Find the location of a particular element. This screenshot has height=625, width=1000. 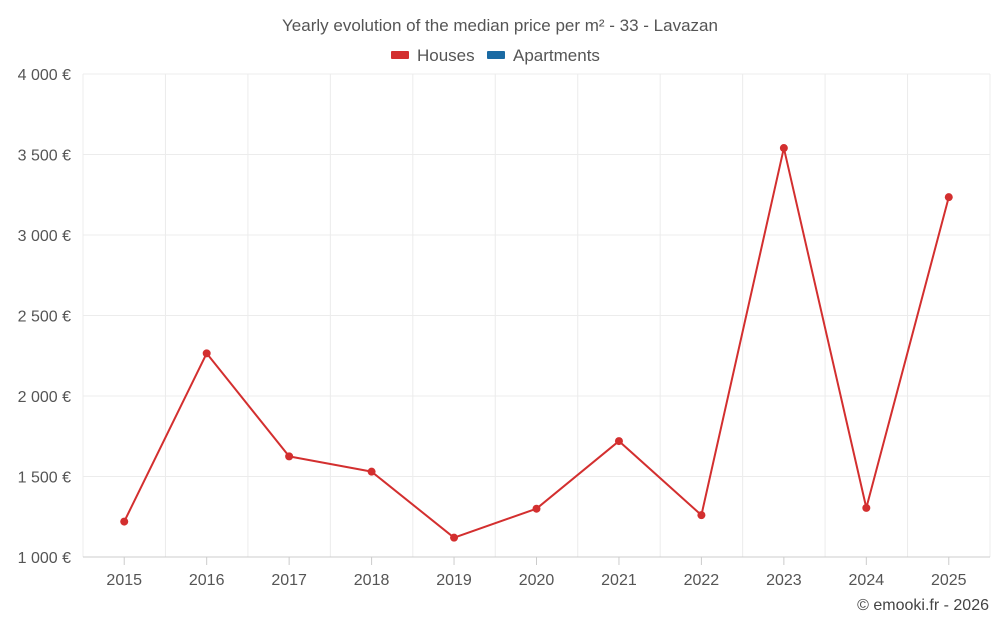

x-tick-label: 2018 is located at coordinates (372, 580).